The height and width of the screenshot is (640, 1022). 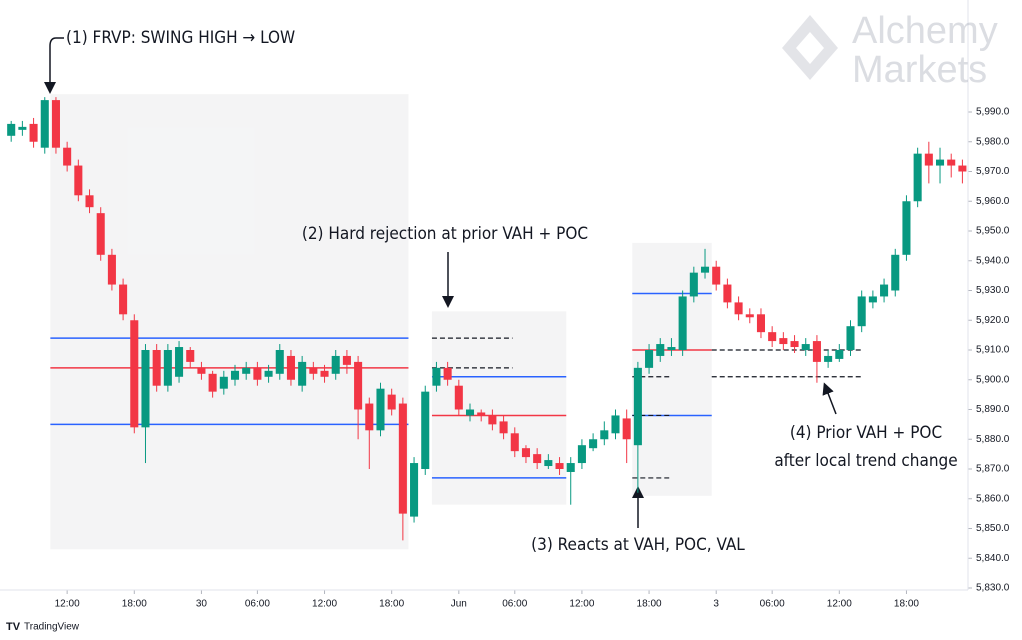 I want to click on y-tick-label: 5,910.0, so click(x=993, y=350).